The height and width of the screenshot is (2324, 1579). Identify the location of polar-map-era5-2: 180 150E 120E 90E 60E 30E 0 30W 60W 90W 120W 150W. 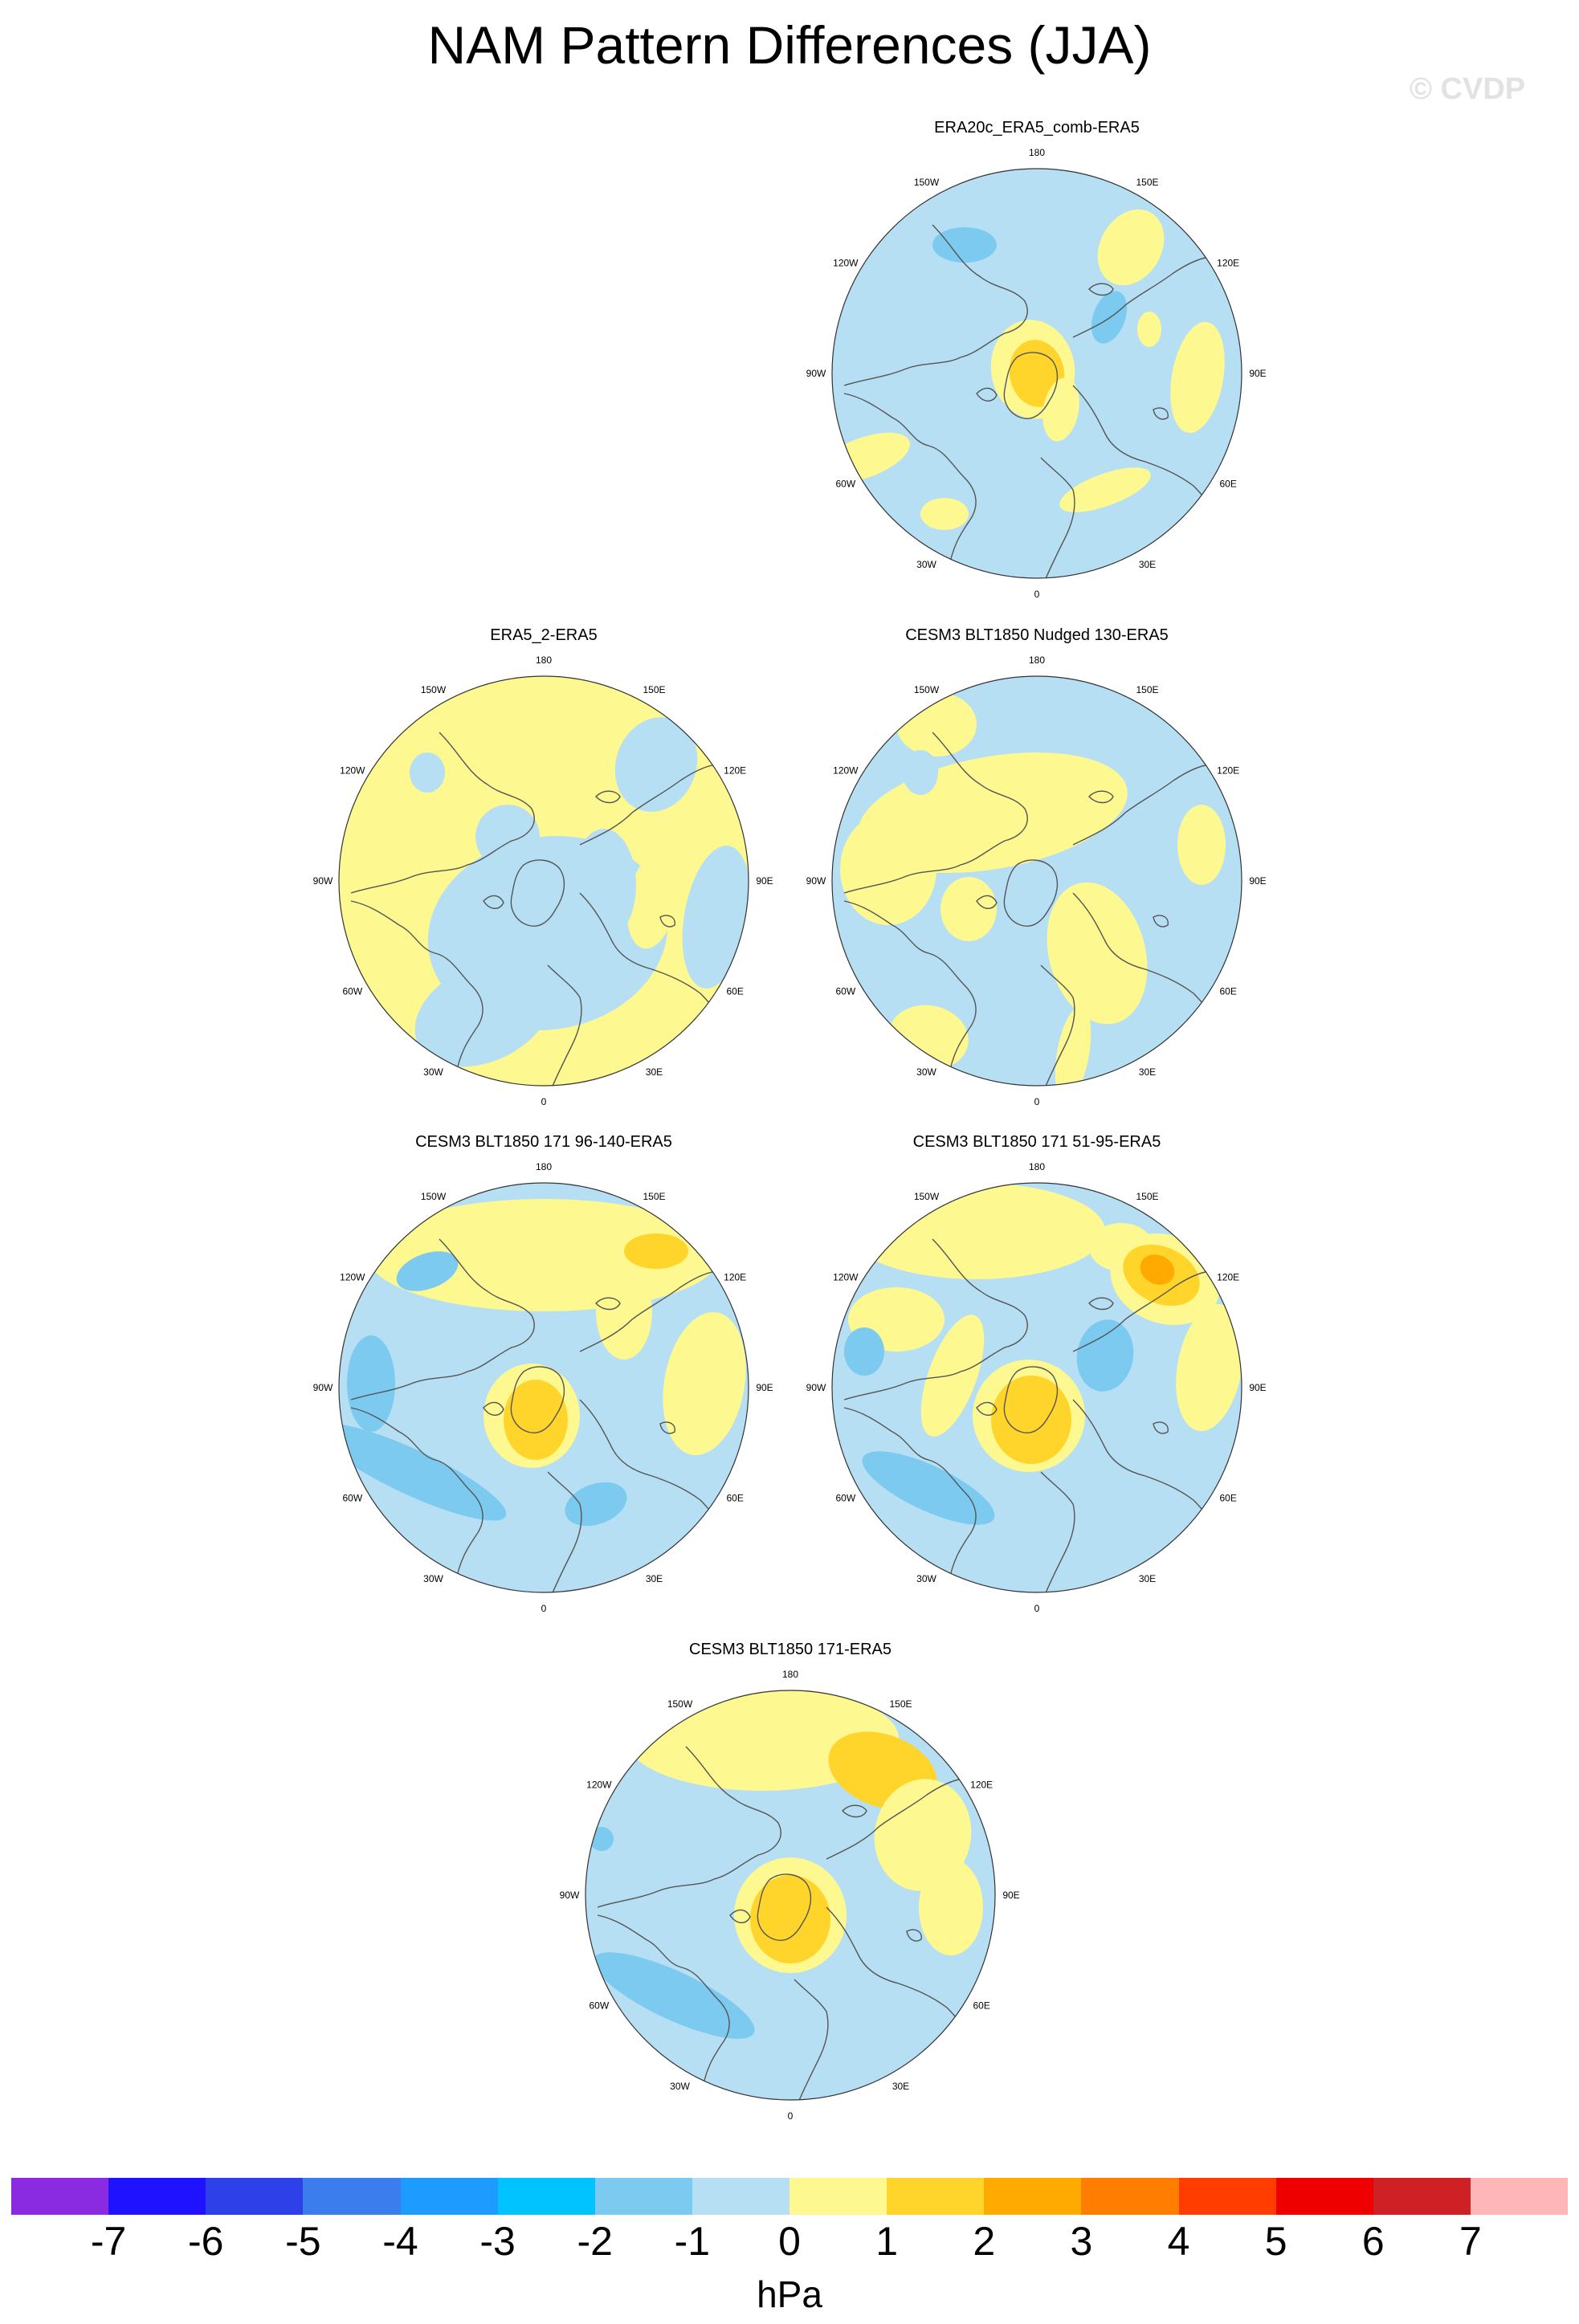
(543, 881).